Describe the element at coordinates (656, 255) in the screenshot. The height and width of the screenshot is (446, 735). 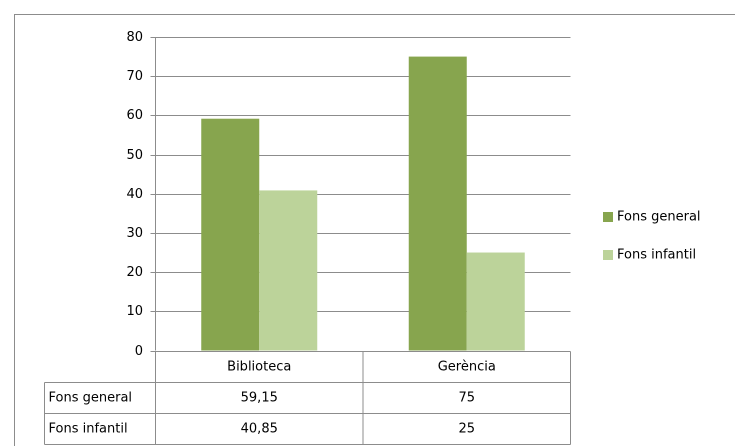
I see `legend-label: Fons infantil` at that location.